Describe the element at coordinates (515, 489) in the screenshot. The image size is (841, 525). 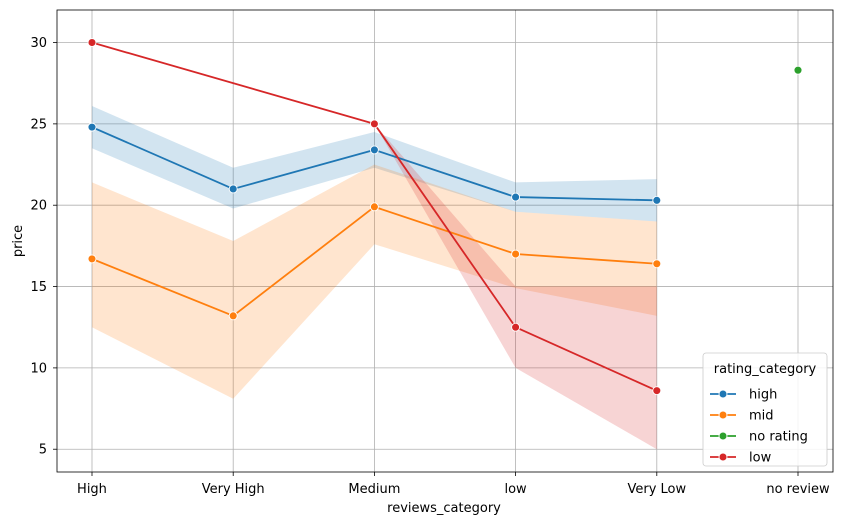
I see `x-tick-label: low` at that location.